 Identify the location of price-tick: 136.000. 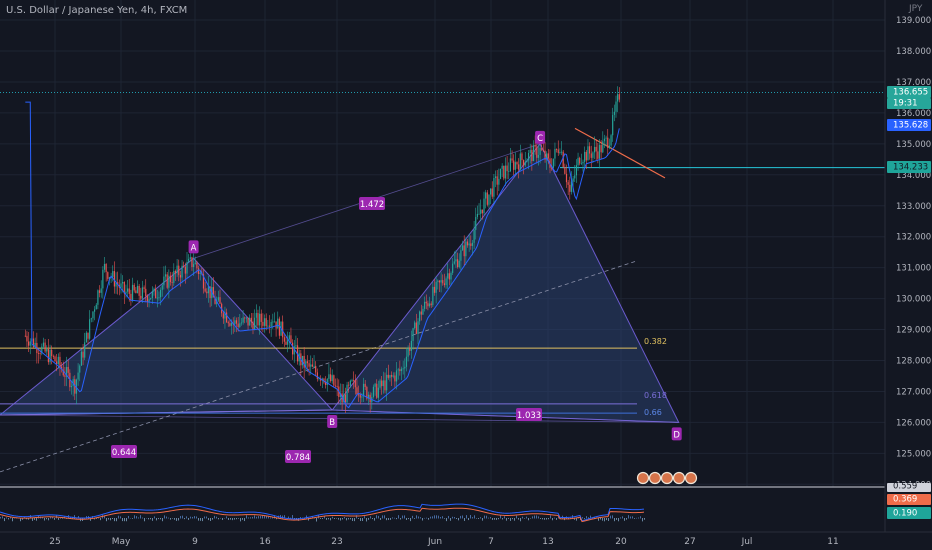
(913, 114).